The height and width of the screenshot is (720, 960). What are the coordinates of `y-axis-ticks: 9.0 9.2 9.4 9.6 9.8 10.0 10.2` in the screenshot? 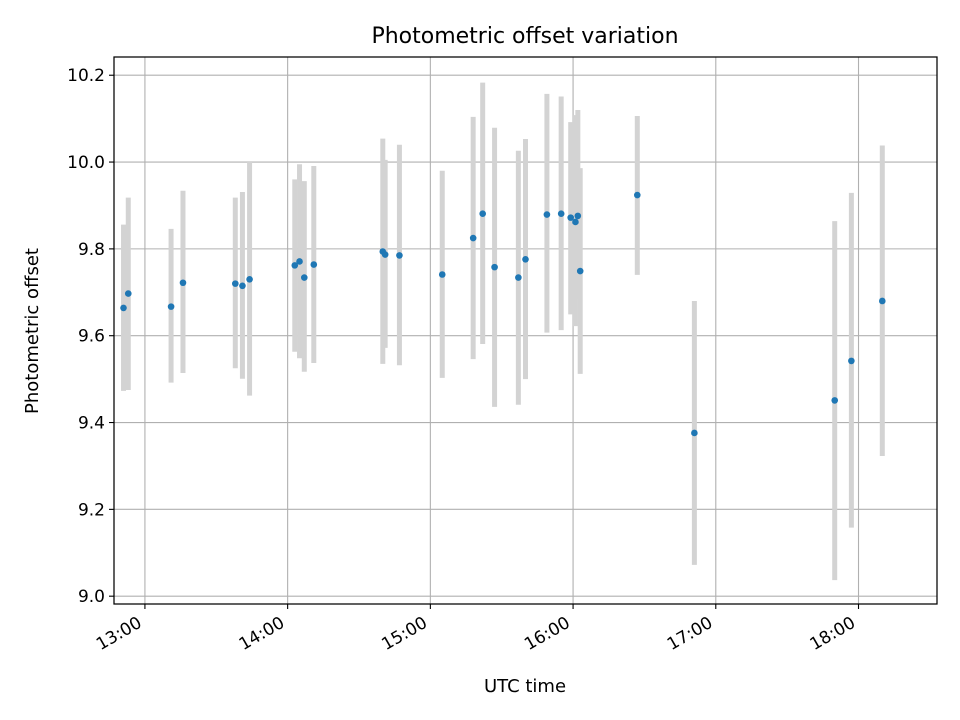 It's located at (90, 336).